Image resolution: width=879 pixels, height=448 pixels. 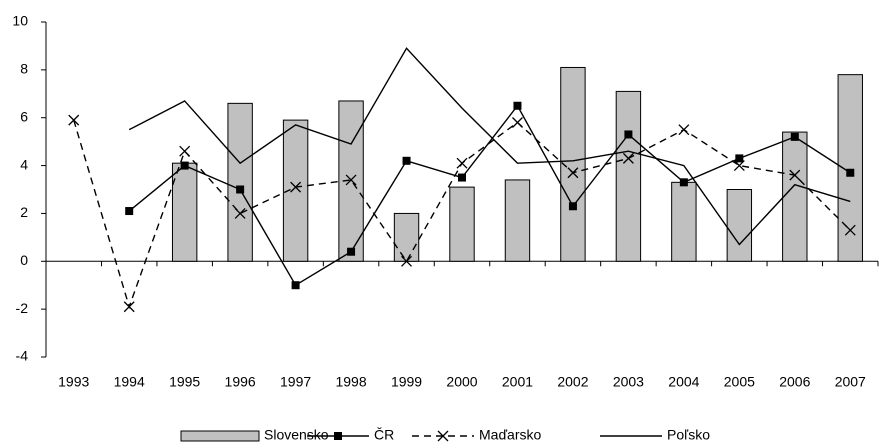 I want to click on y-tick-label: 6, so click(x=24, y=116).